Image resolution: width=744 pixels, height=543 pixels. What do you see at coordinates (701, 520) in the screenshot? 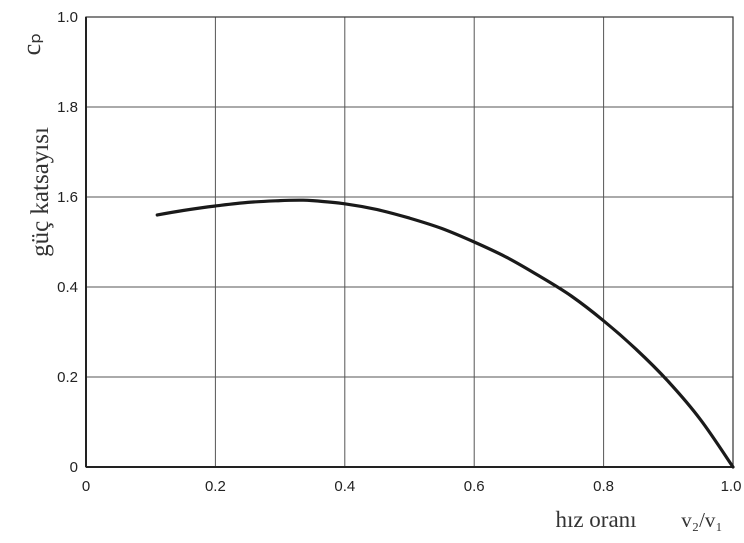
I see `x-axis-symbol: v₂/v₁` at bounding box center [701, 520].